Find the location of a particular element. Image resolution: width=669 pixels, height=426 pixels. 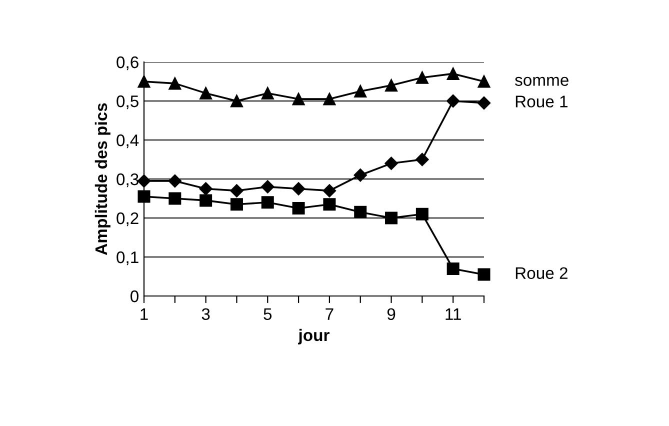

y-axis-title: Amplitude des pics is located at coordinates (102, 179).